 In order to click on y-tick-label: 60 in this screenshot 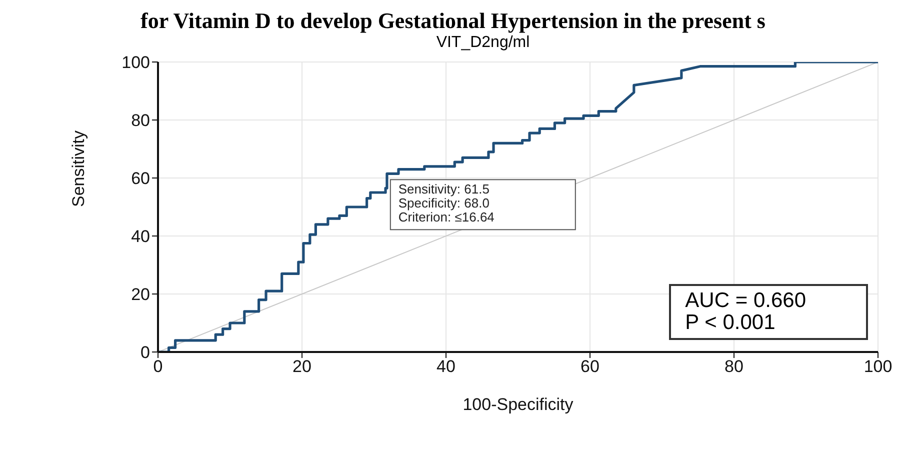, I will do `click(140, 178)`.